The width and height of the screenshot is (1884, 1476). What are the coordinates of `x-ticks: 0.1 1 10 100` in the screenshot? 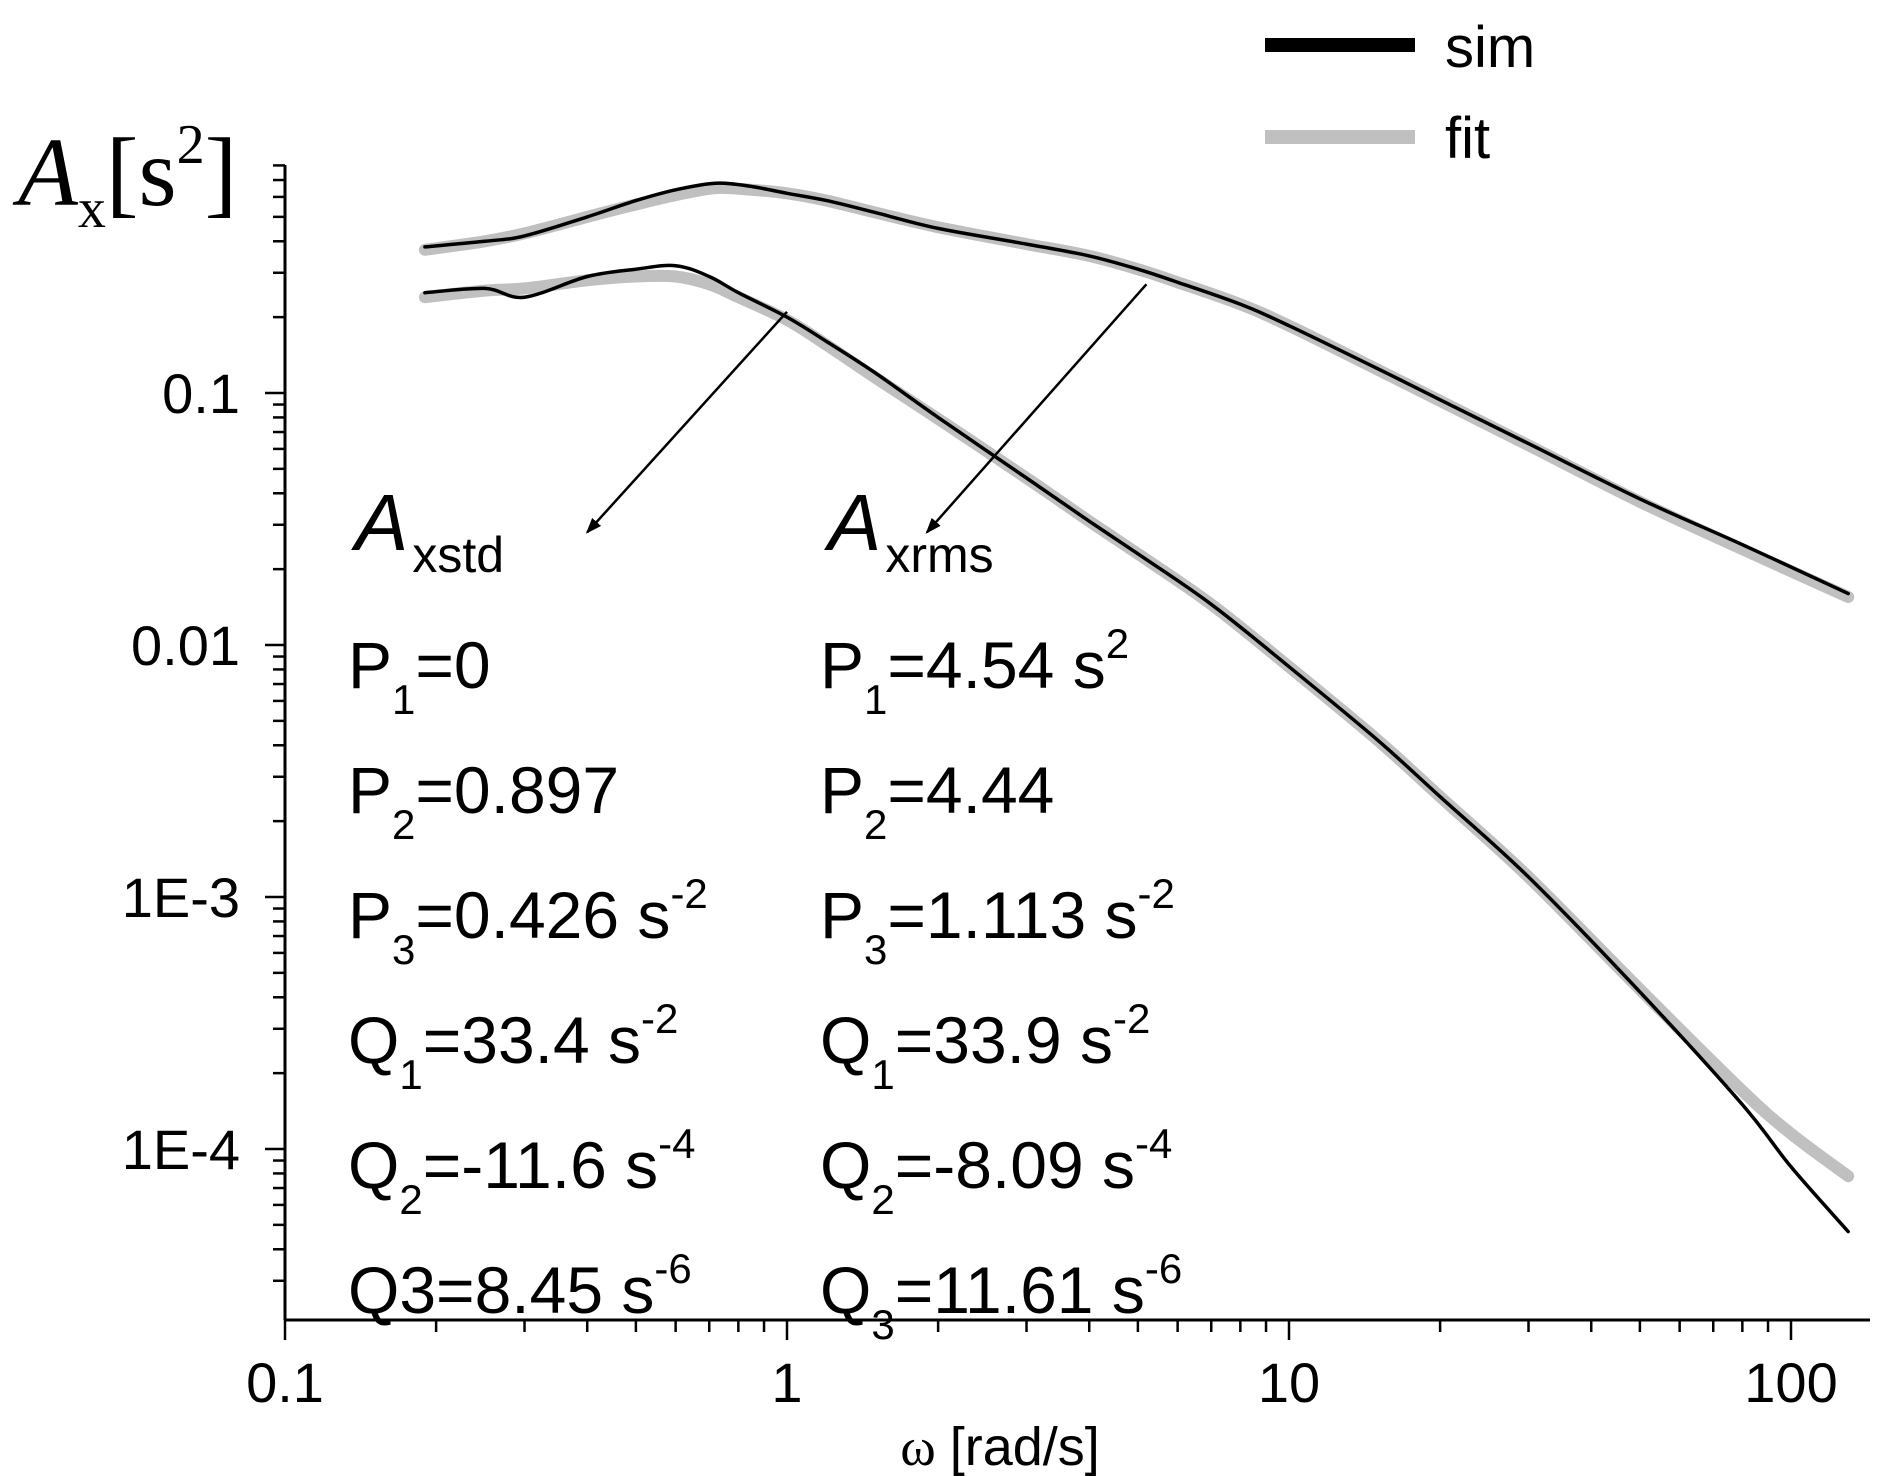 It's located at (1042, 1367).